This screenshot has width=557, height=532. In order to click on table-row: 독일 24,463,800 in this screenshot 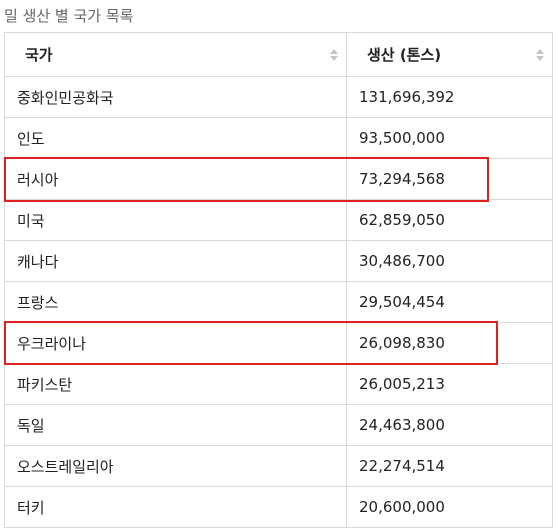, I will do `click(278, 425)`.